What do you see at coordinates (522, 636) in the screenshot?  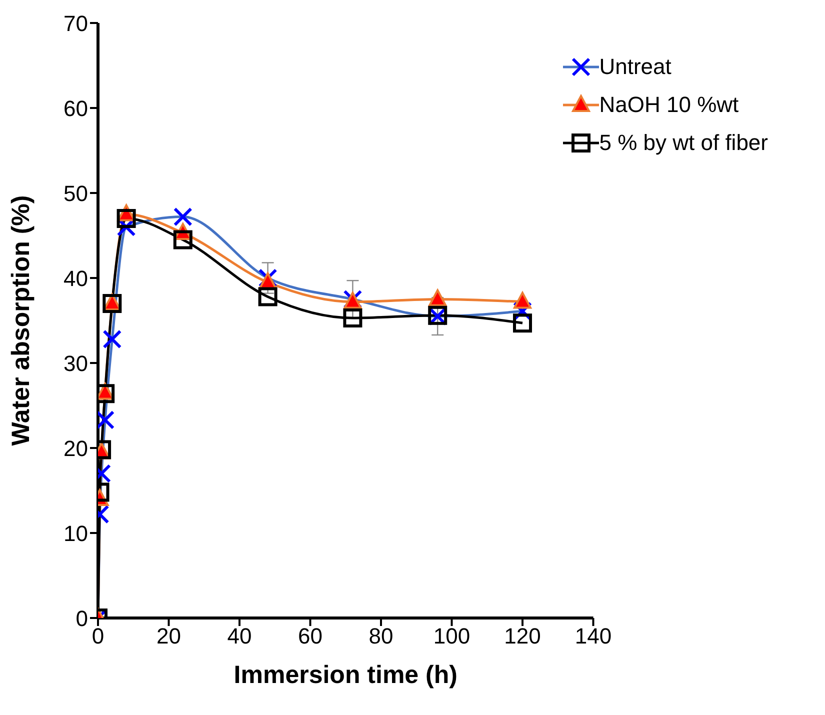 I see `x-tick-label: 120` at bounding box center [522, 636].